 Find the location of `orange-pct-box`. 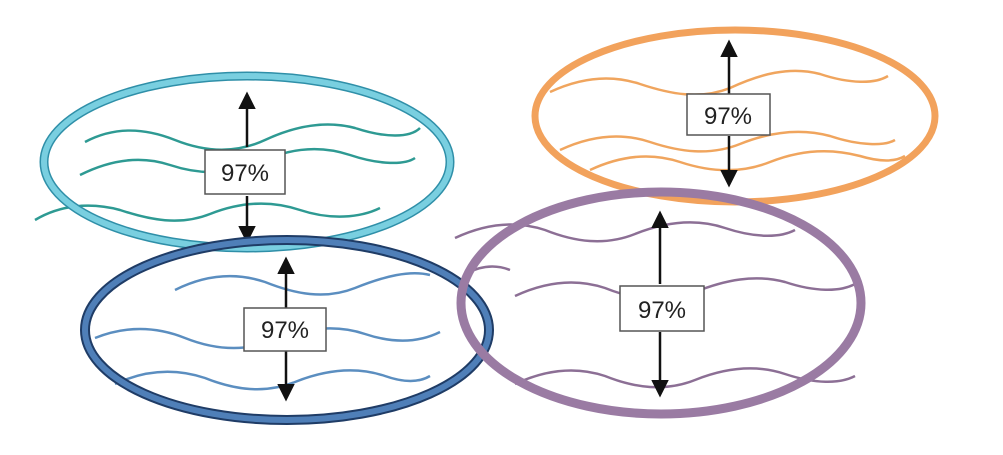

orange-pct-box is located at coordinates (728, 114).